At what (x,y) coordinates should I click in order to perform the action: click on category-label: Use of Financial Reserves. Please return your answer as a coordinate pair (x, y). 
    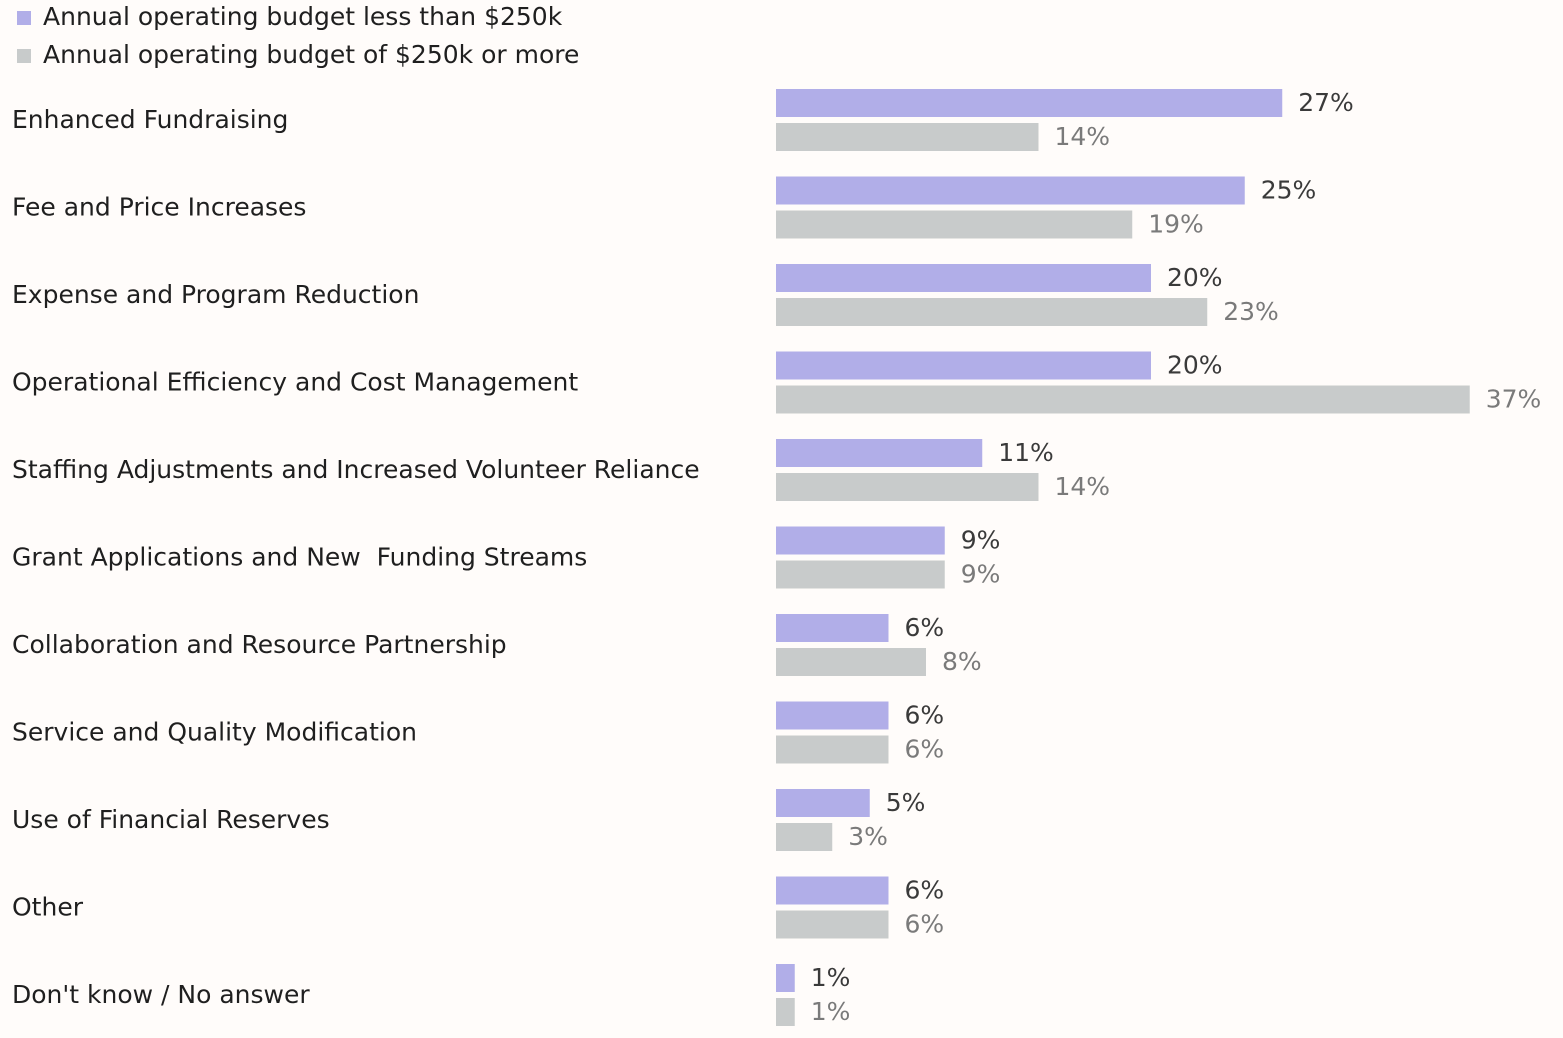
    Looking at the image, I should click on (171, 819).